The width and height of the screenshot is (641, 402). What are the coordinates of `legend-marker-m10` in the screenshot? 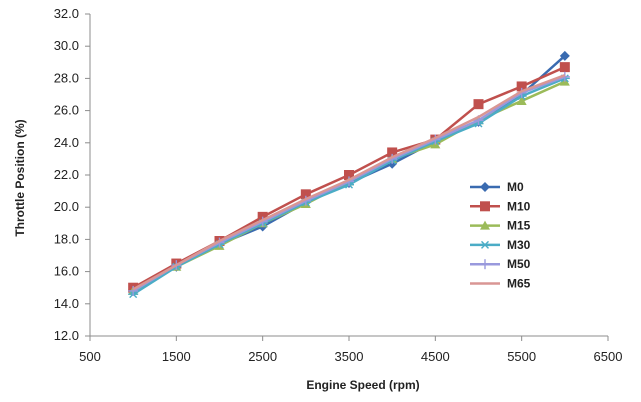 It's located at (485, 206).